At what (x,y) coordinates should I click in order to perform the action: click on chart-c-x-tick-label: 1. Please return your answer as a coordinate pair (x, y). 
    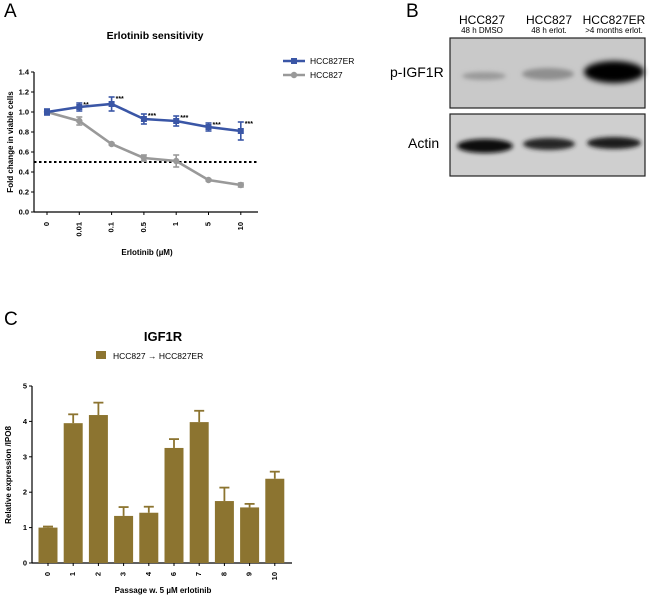
    Looking at the image, I should click on (72, 574).